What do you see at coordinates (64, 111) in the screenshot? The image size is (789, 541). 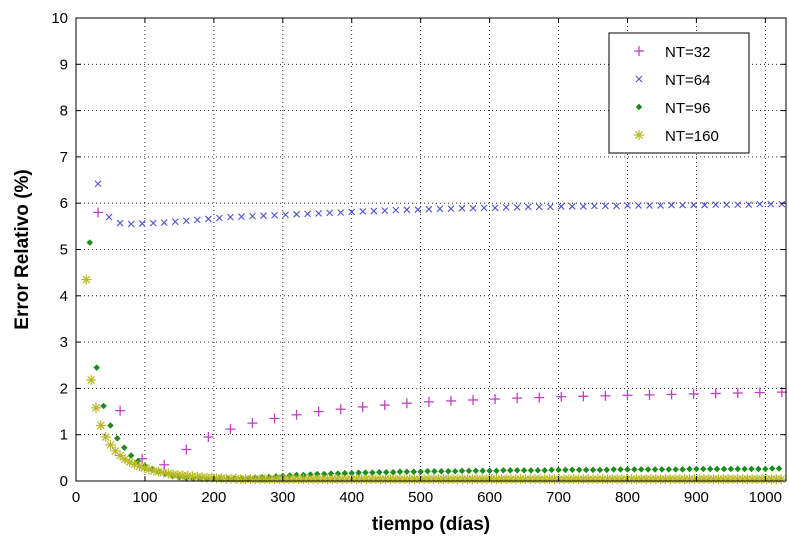 I see `y-tick-label: 8` at bounding box center [64, 111].